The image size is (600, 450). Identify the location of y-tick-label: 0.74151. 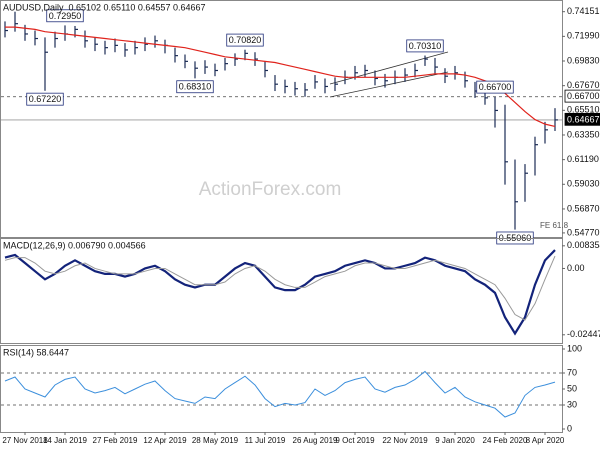
(583, 11).